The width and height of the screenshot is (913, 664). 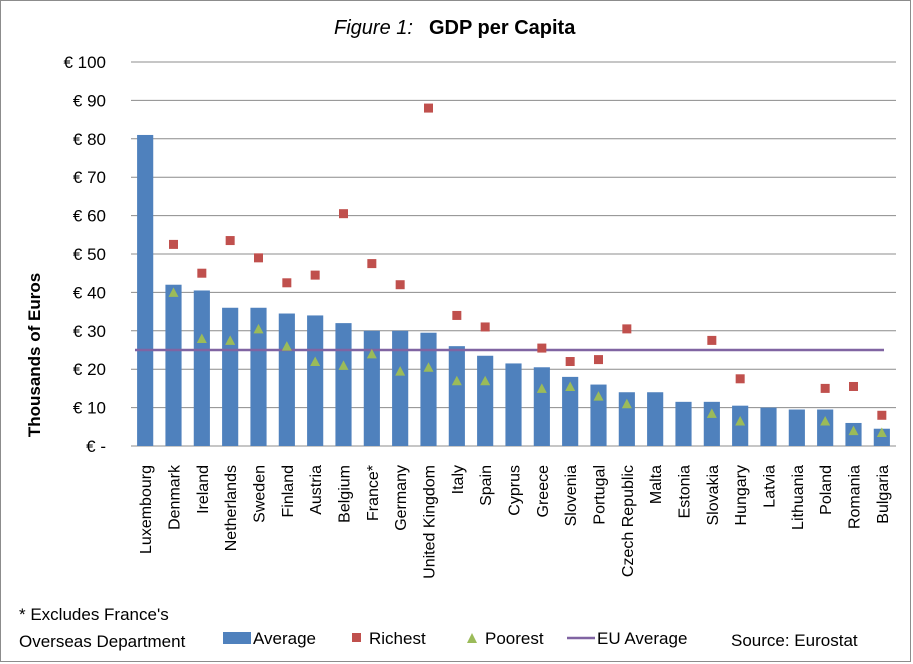 I want to click on bar-bulgaria, so click(x=881, y=437).